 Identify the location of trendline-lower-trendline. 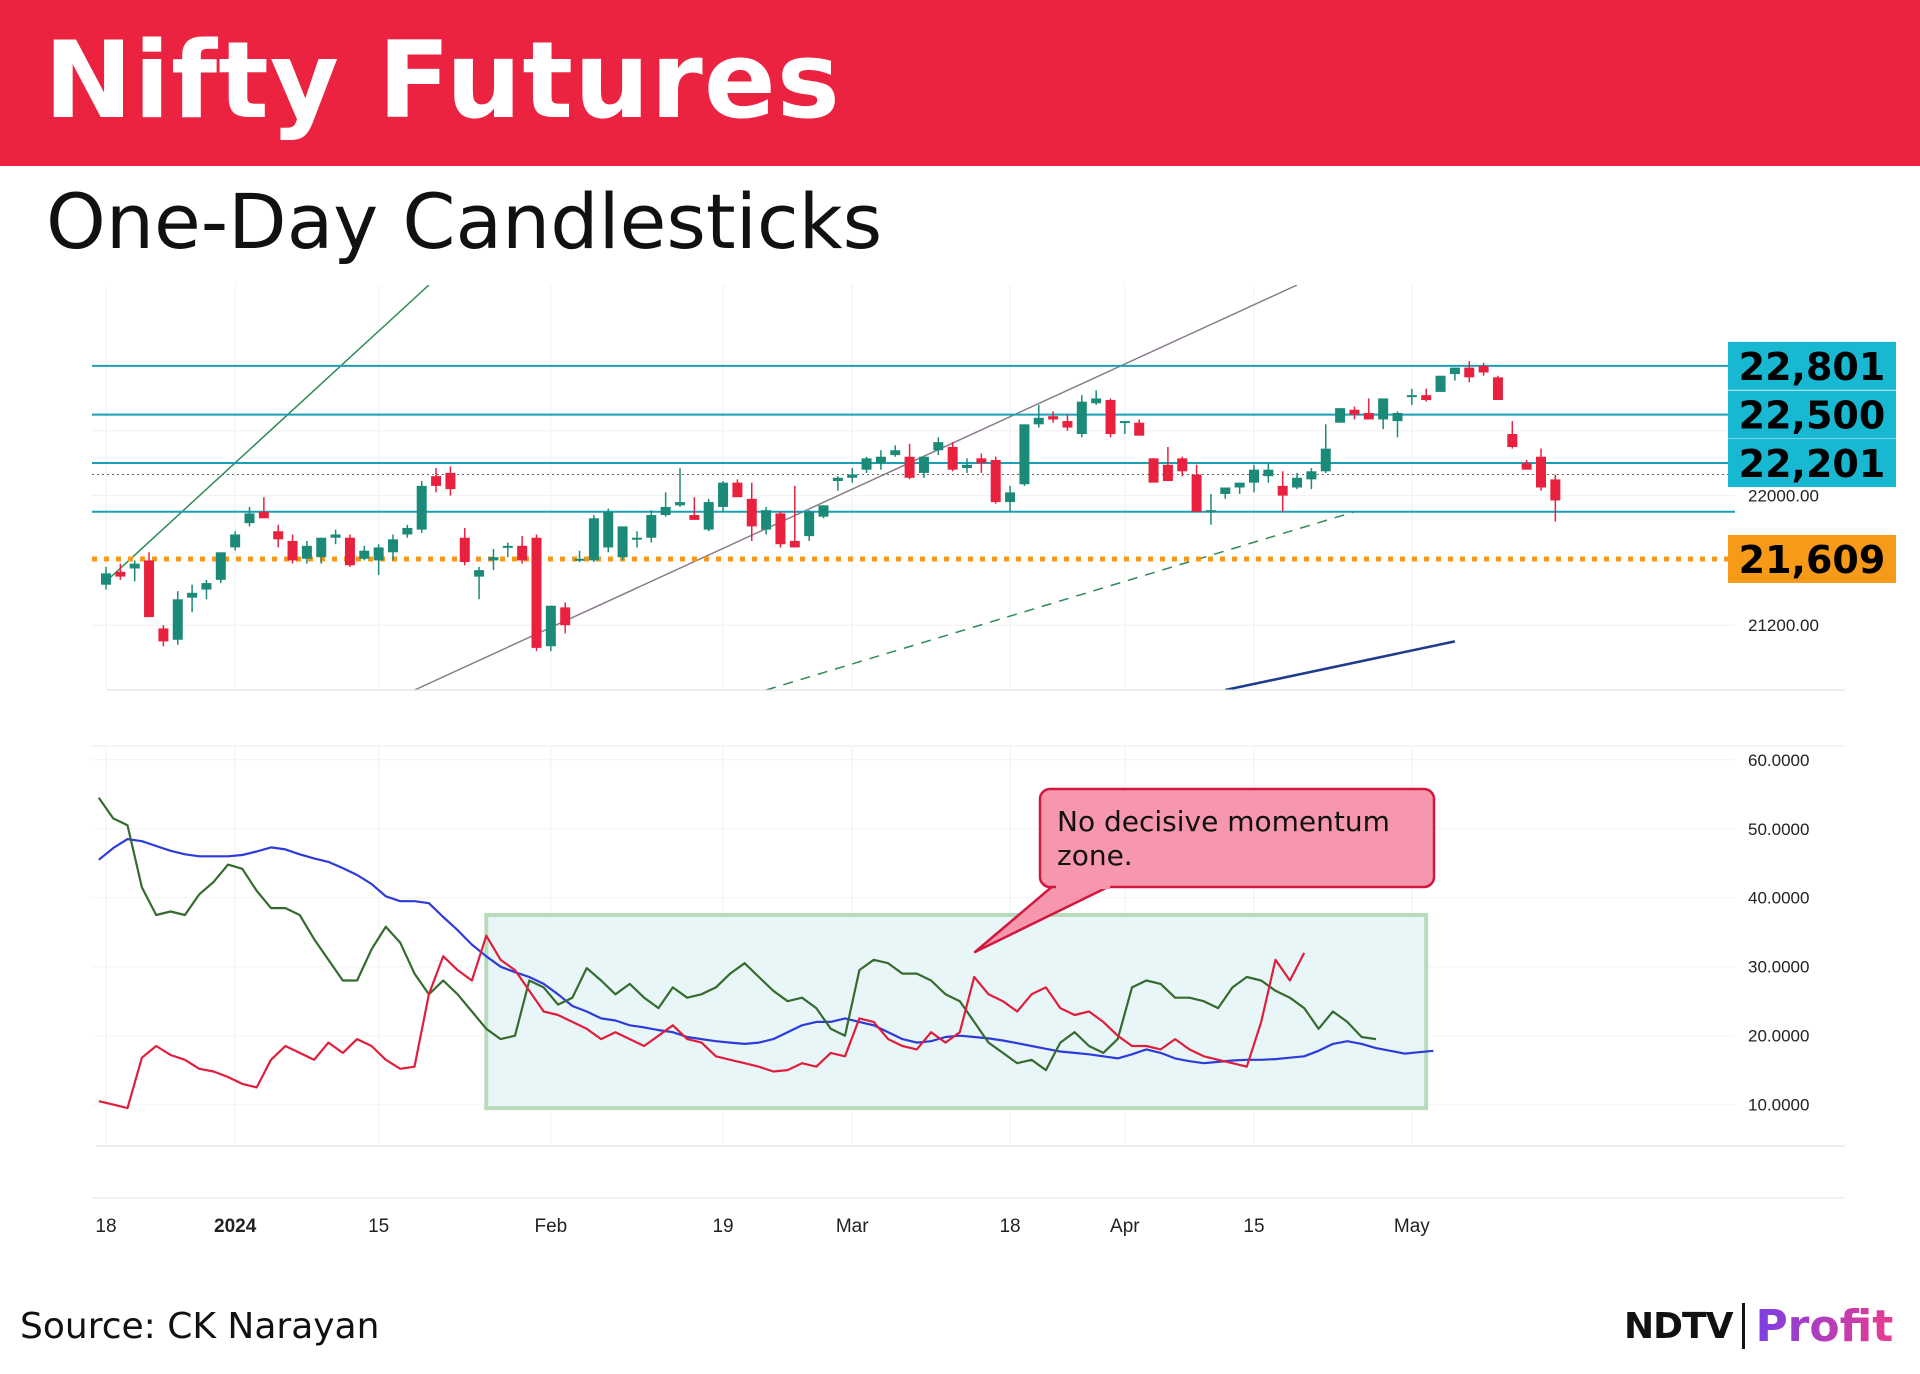
(1340, 665).